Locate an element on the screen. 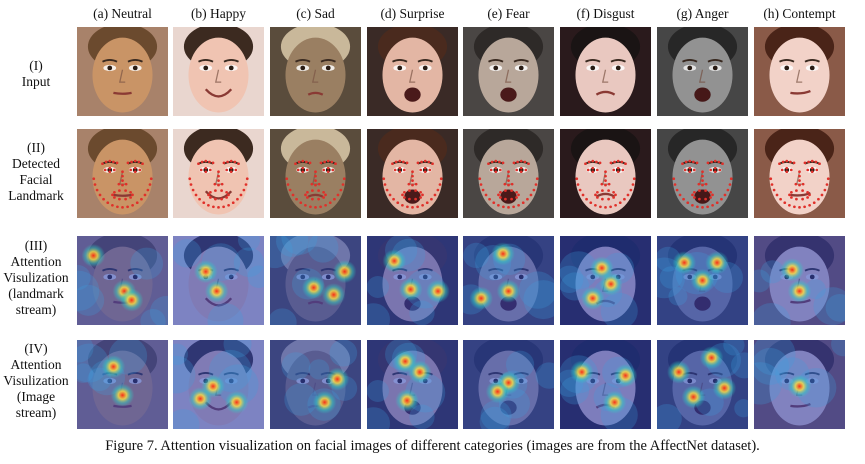  column-header: (a) Neutral is located at coordinates (122, 13).